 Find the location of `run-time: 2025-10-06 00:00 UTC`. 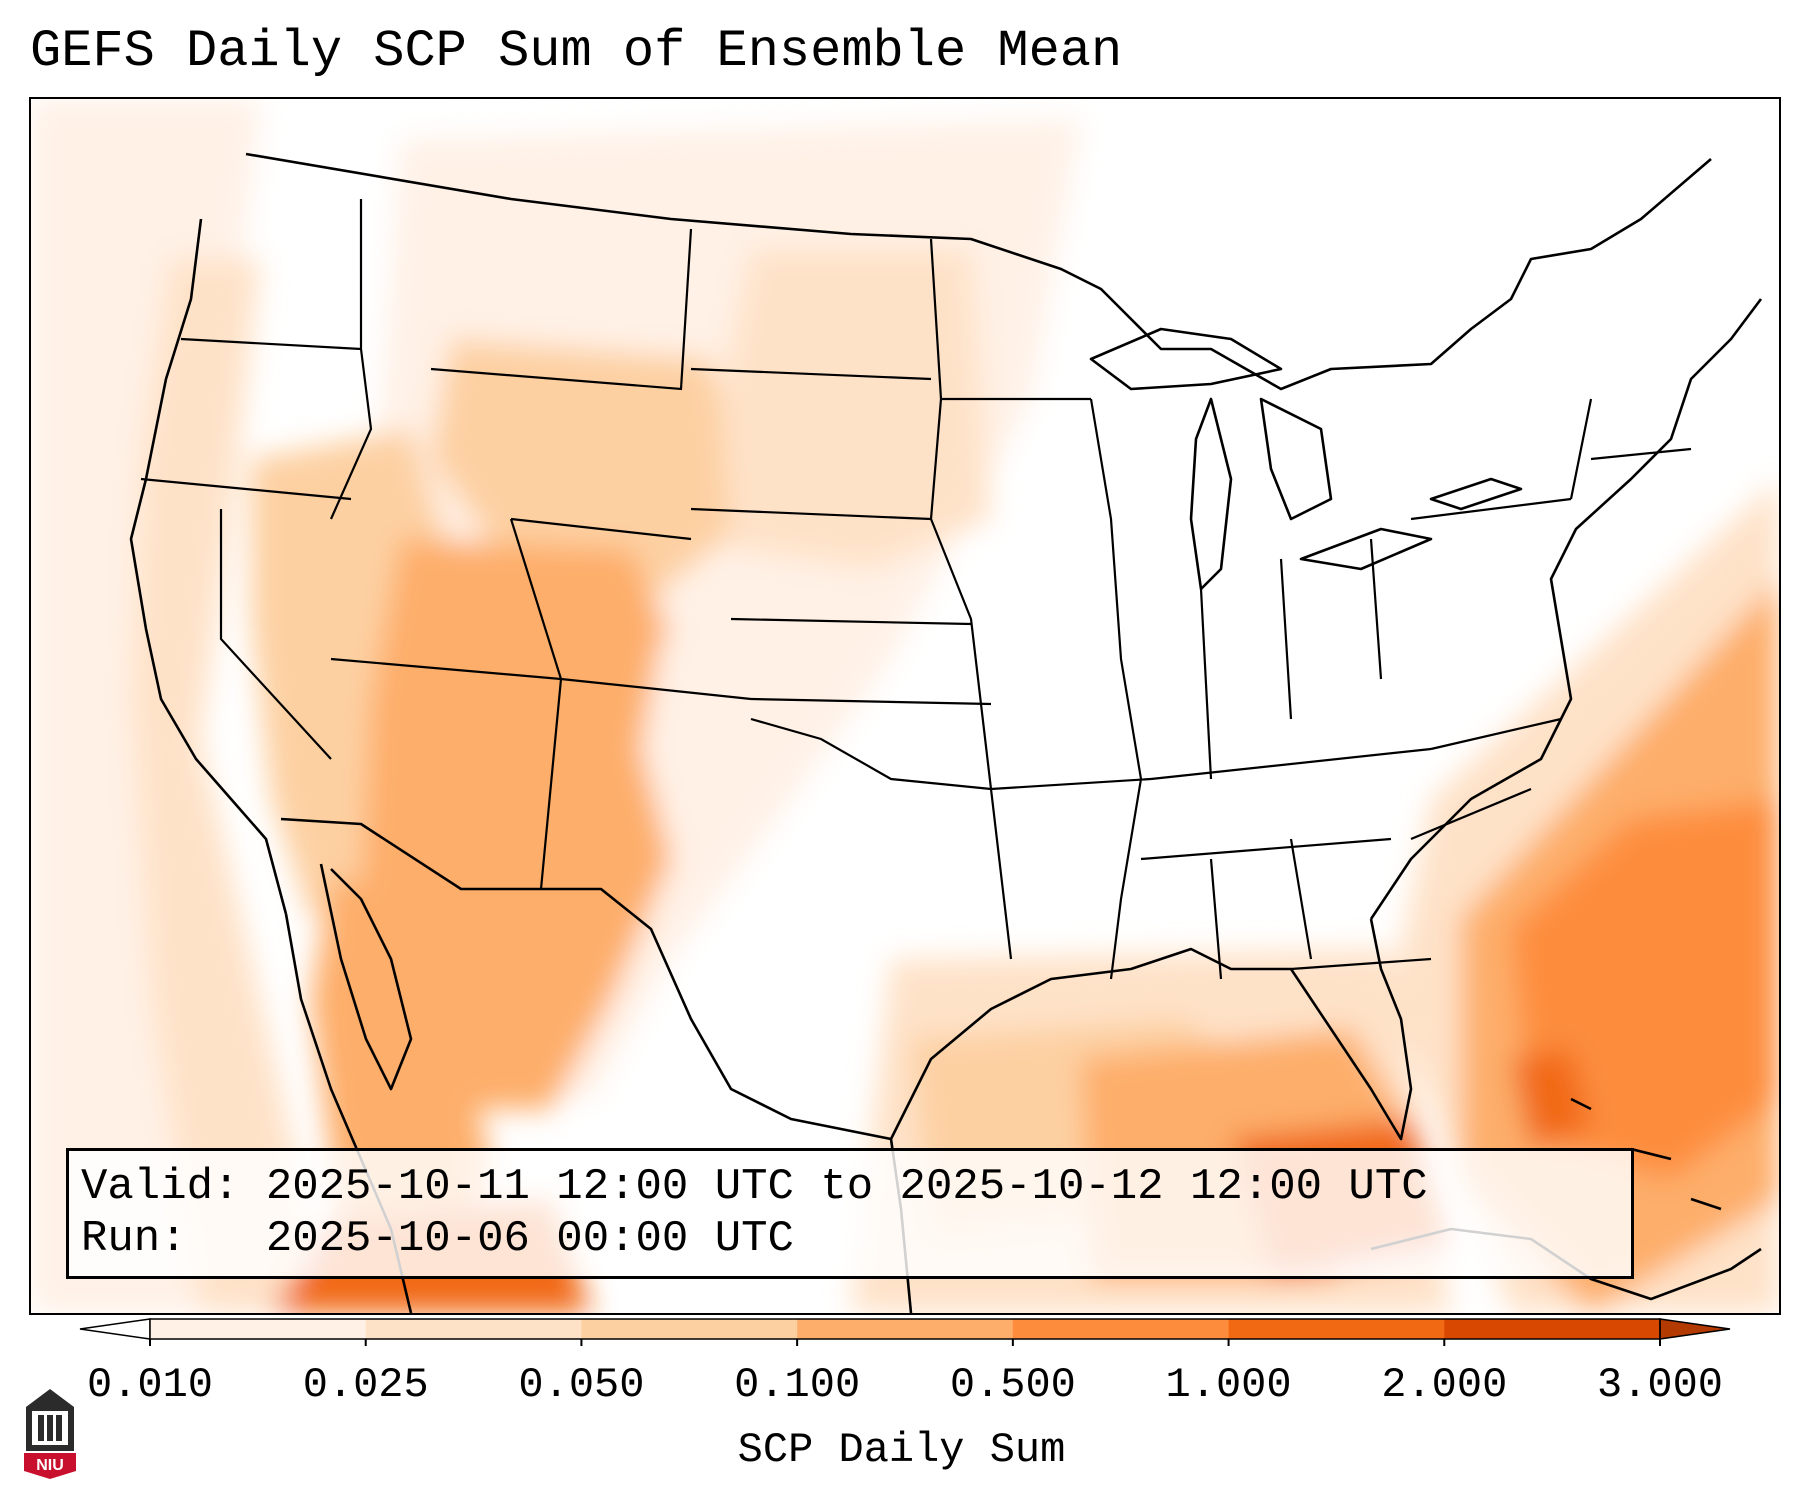

run-time: 2025-10-06 00:00 UTC is located at coordinates (529, 1239).